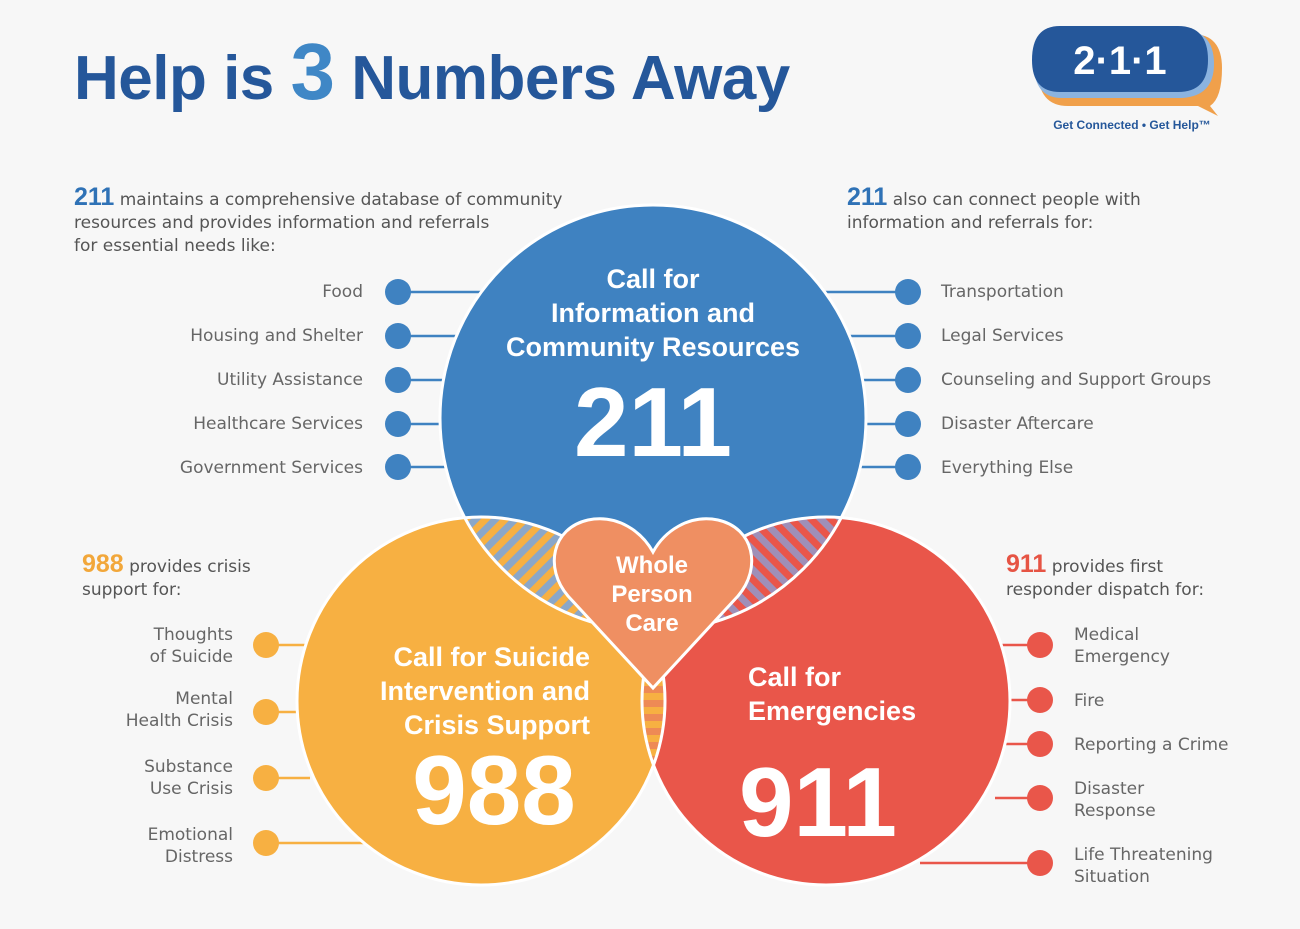  Describe the element at coordinates (1105, 590) in the screenshot. I see `intro-911-line2: responder dispatch for:` at that location.